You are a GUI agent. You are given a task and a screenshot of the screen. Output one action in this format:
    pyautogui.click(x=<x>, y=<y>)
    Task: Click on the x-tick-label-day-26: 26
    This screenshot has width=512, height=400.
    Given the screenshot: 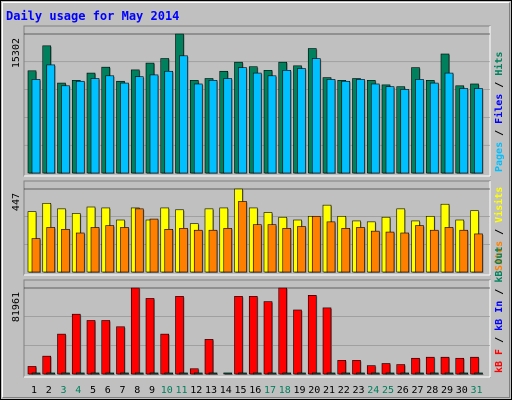 What is the action you would take?
    pyautogui.click(x=403, y=390)
    